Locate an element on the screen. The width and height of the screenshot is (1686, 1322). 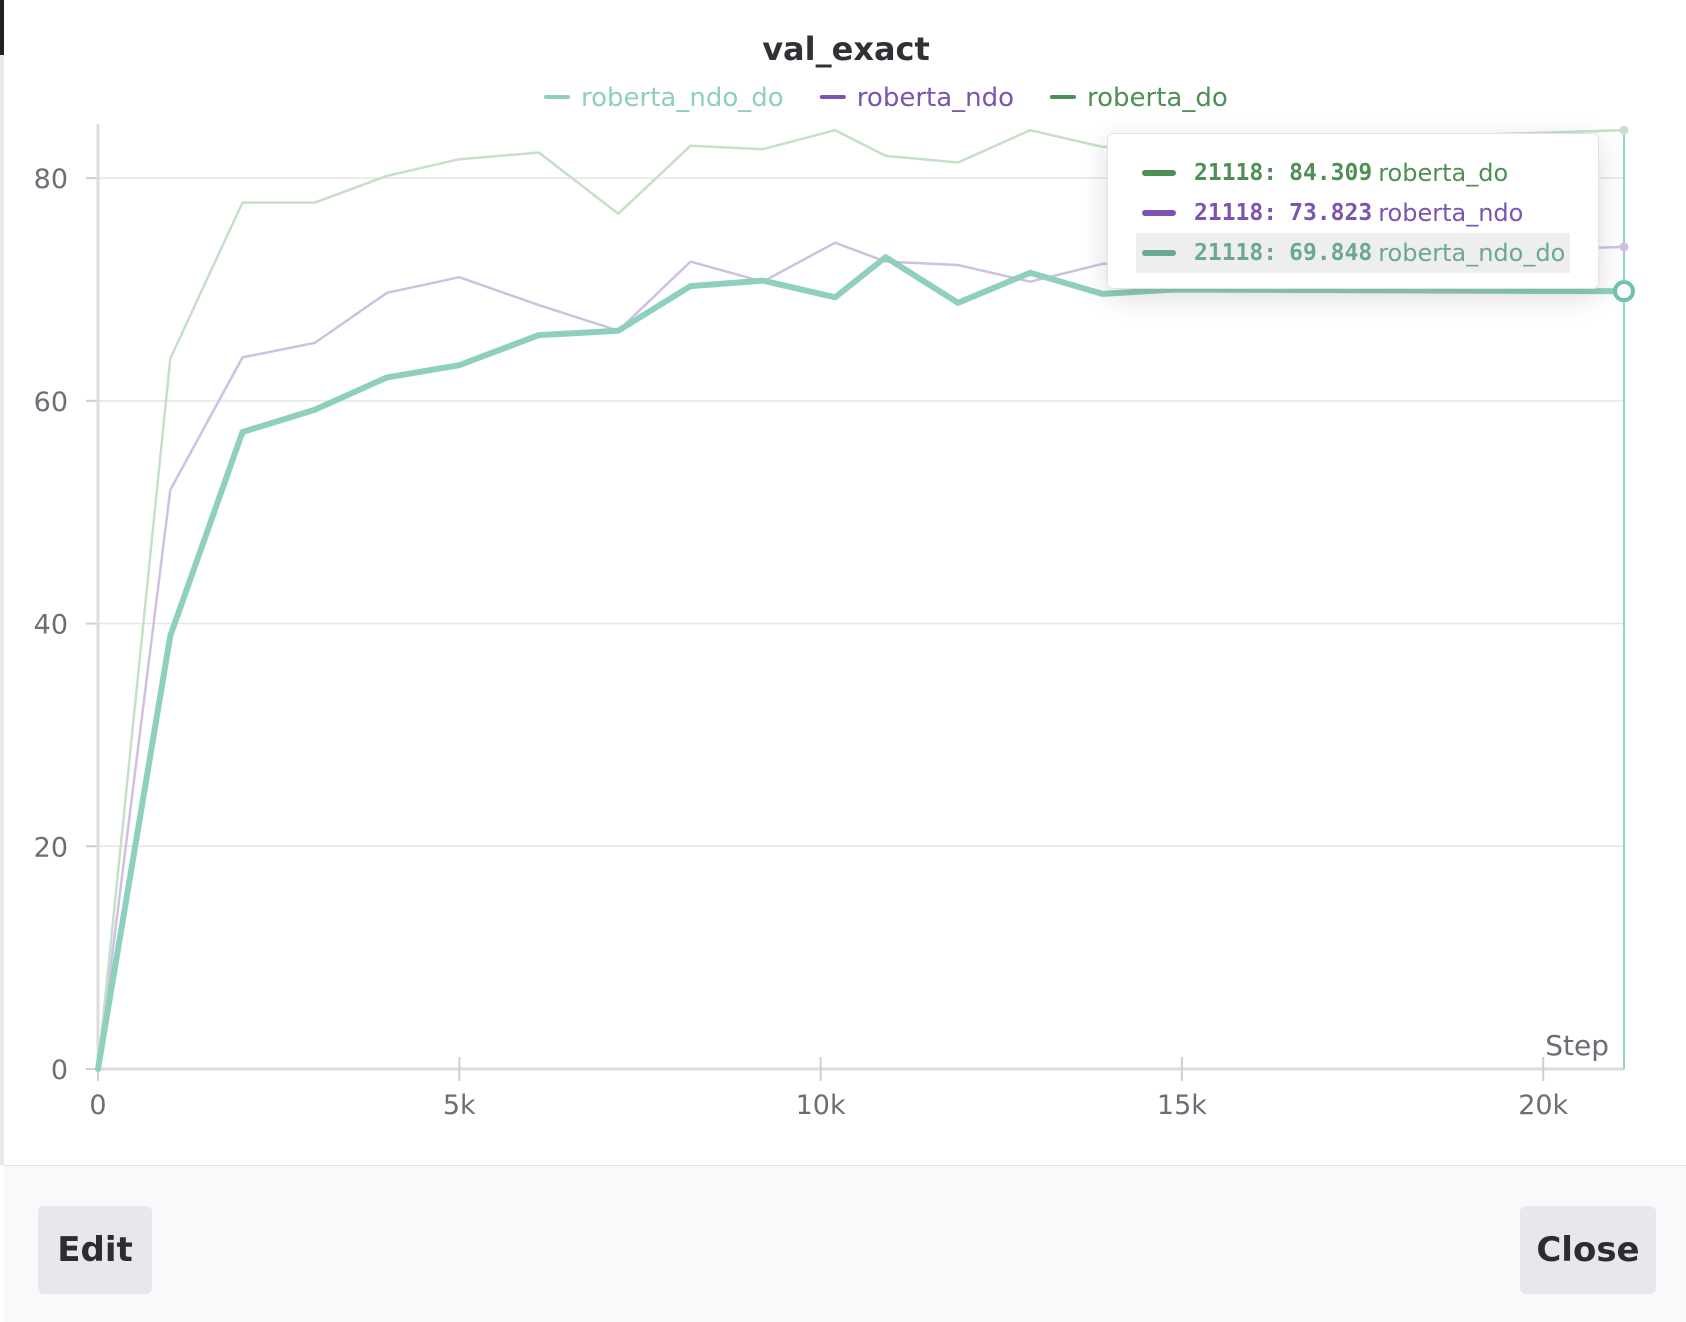
tooltip-row-roberta-ndo: 21118: 73.823 roberta_ndo is located at coordinates (1353, 213).